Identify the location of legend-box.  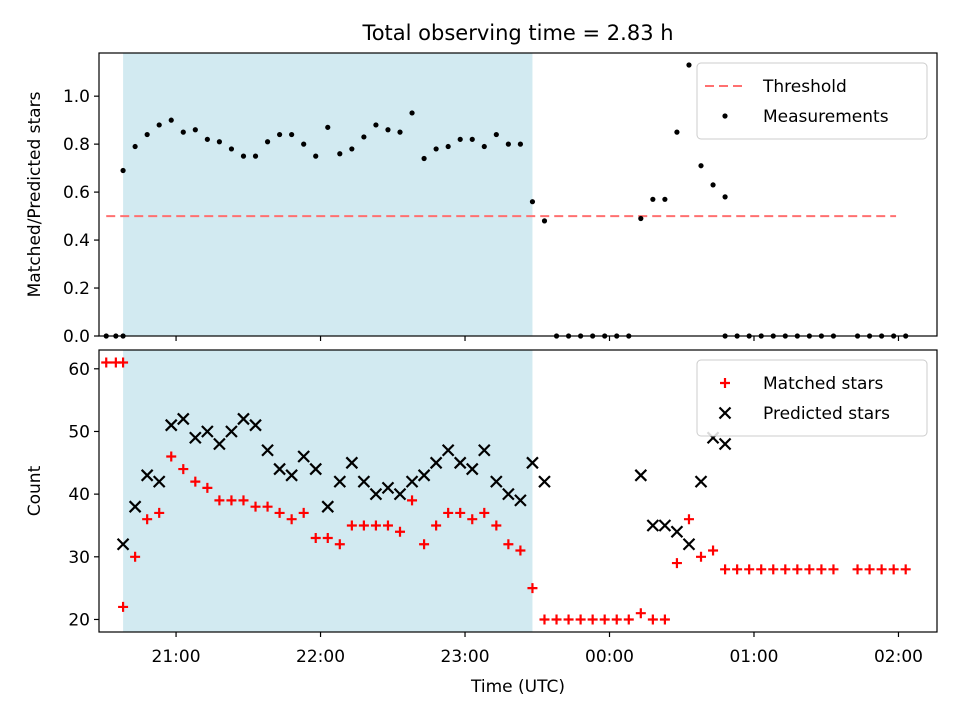
(812, 101).